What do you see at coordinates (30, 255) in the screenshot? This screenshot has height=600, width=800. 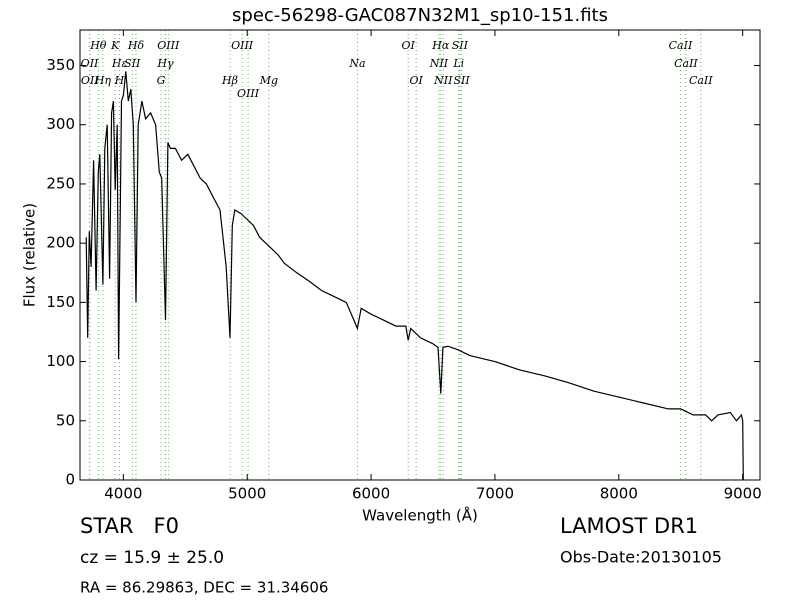 I see `y-axis-label: Flux (relative)` at bounding box center [30, 255].